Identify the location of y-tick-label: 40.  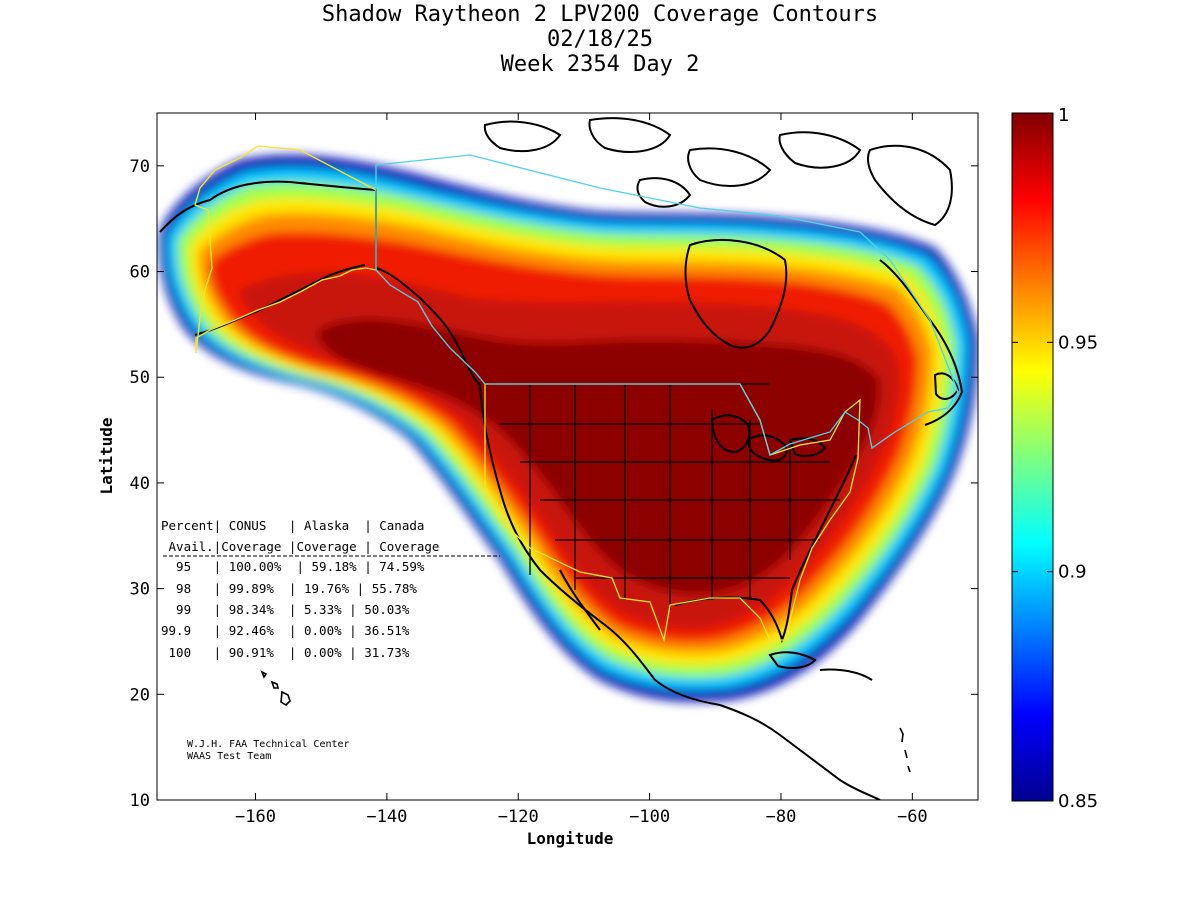
(140, 484).